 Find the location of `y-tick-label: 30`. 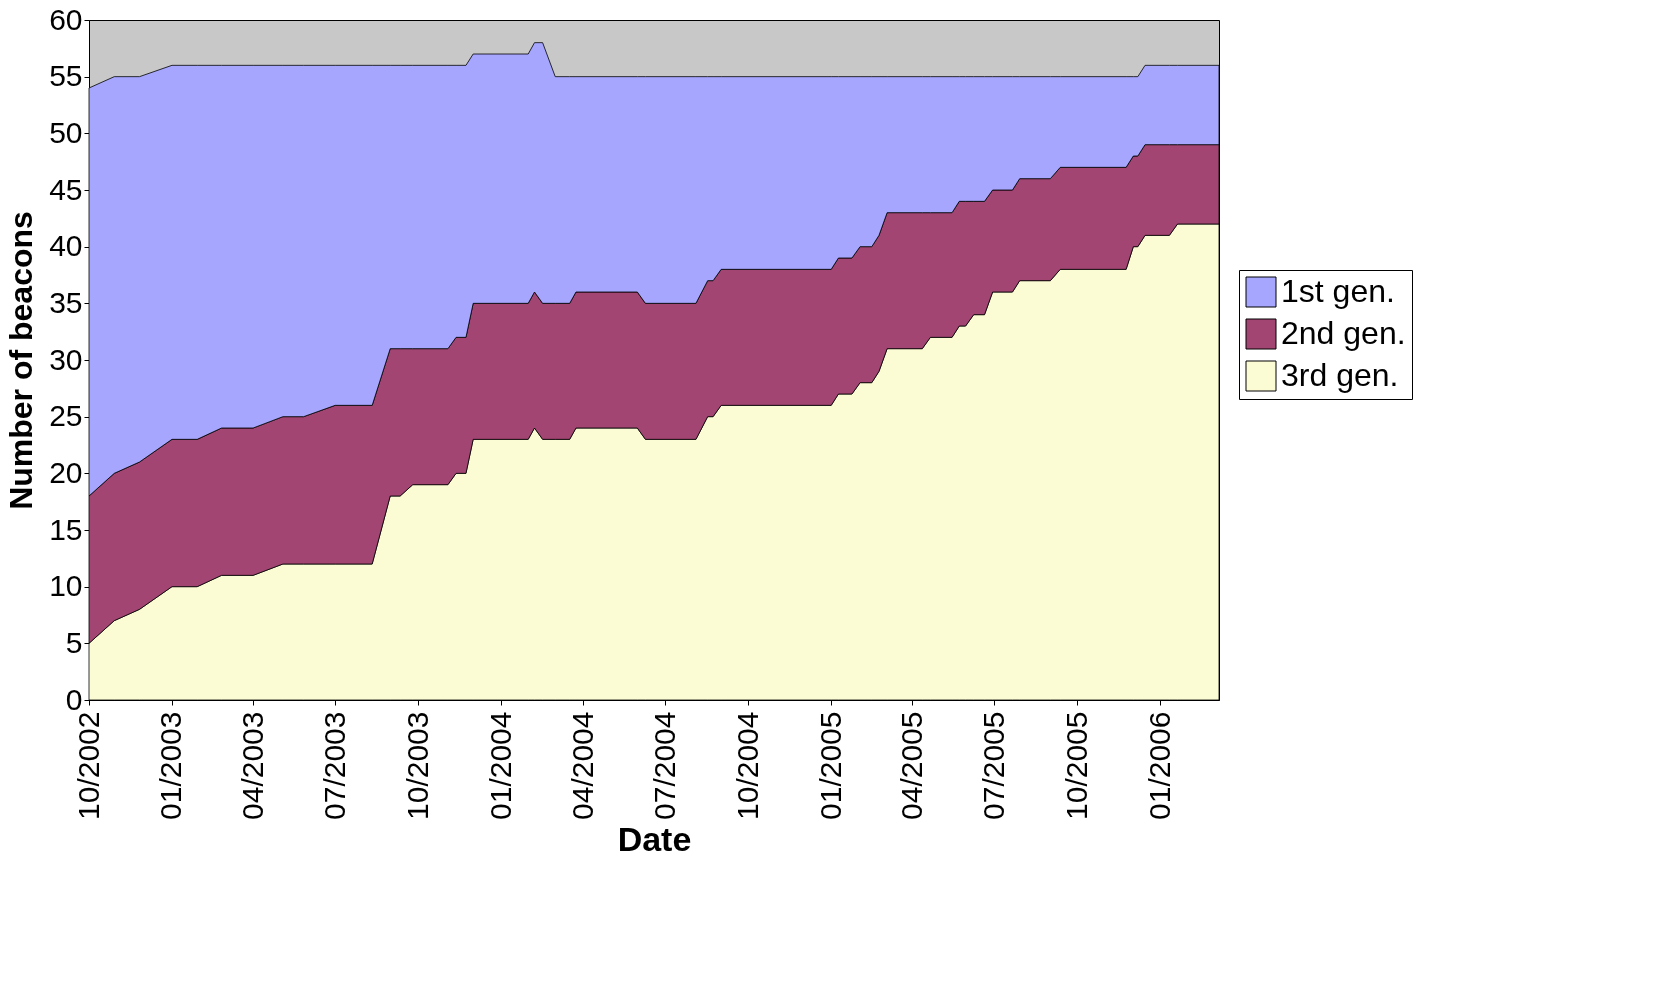

y-tick-label: 30 is located at coordinates (66, 359).